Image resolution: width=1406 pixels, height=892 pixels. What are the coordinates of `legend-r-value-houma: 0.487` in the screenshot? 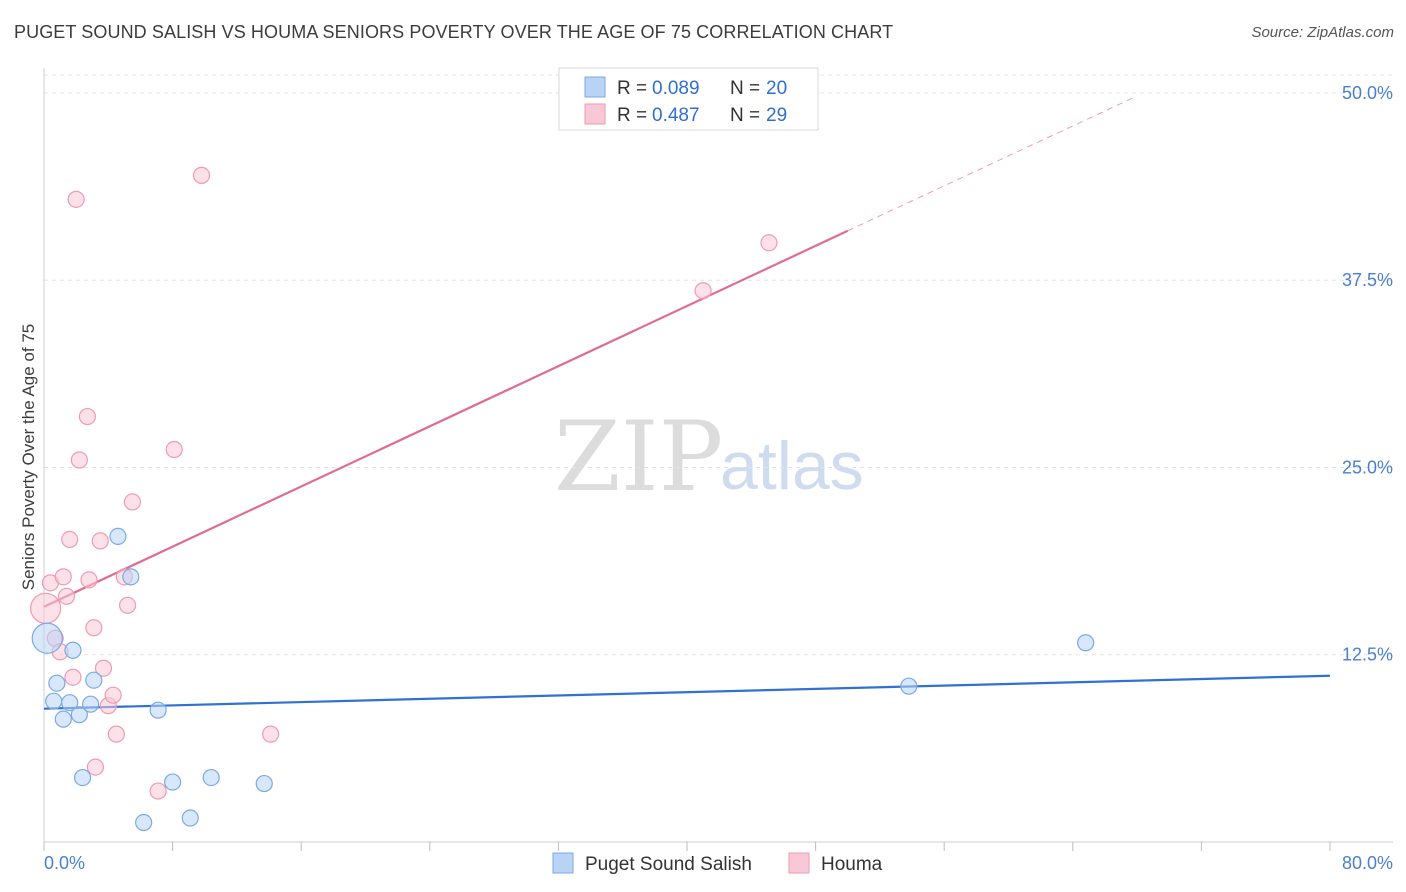 It's located at (676, 115).